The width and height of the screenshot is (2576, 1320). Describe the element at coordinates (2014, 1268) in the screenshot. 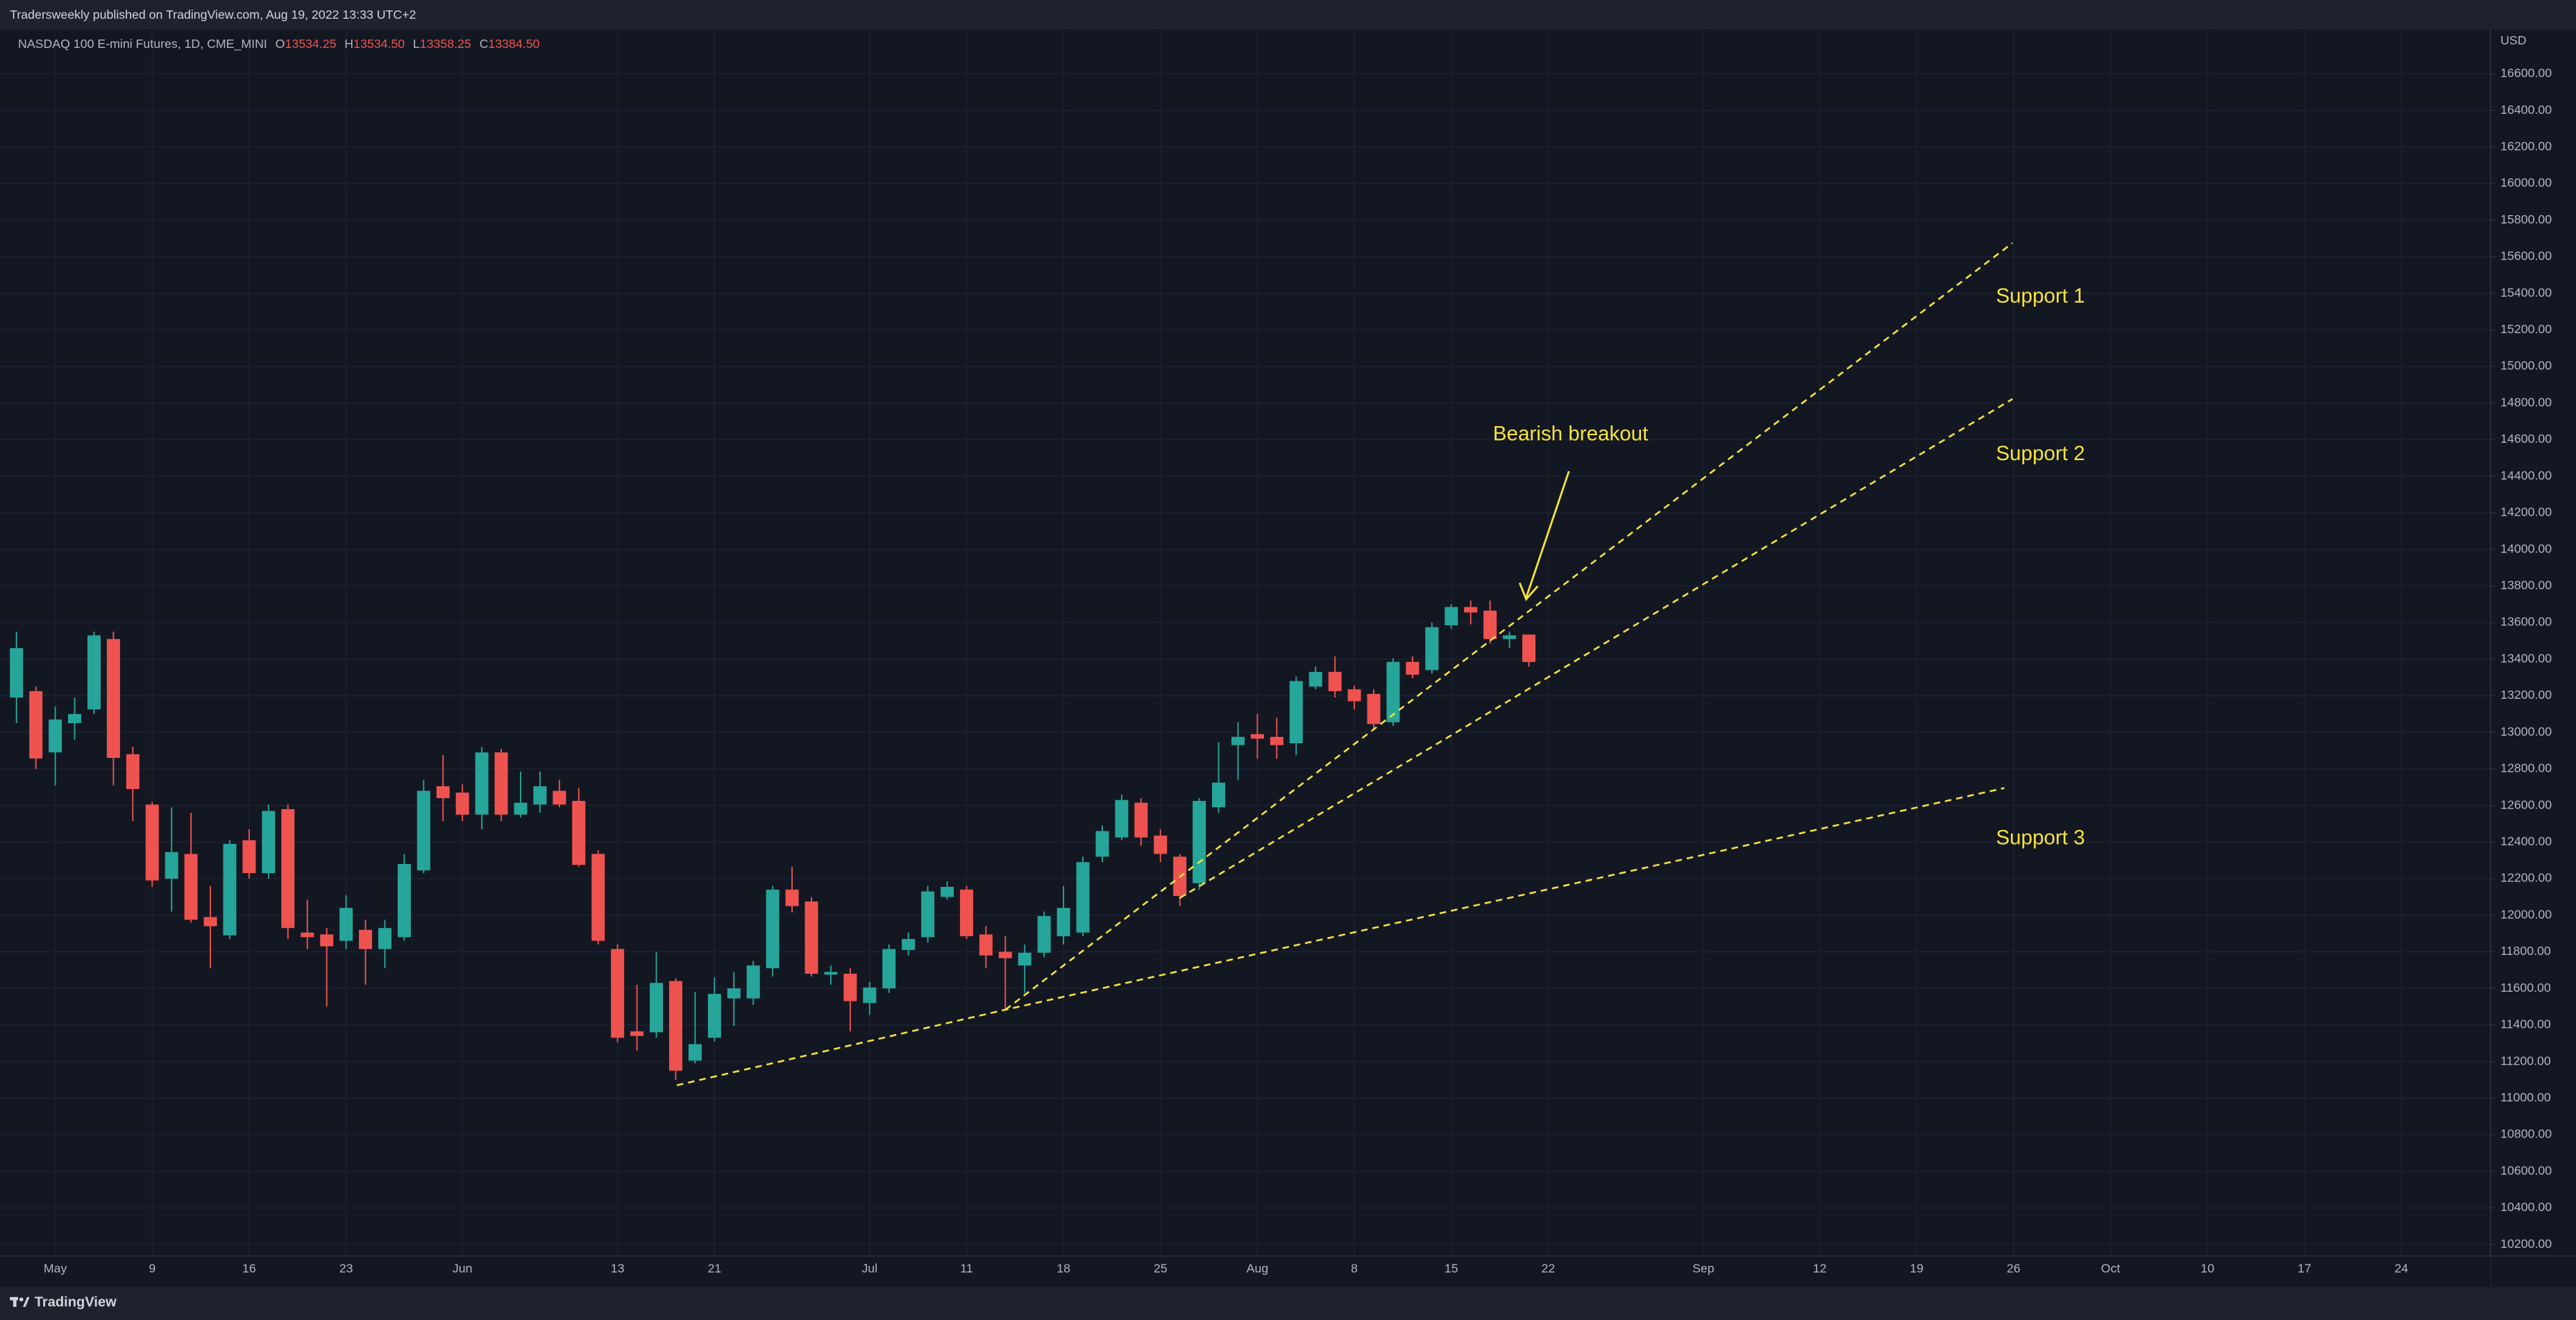

I see `x-tick-label: 26` at that location.